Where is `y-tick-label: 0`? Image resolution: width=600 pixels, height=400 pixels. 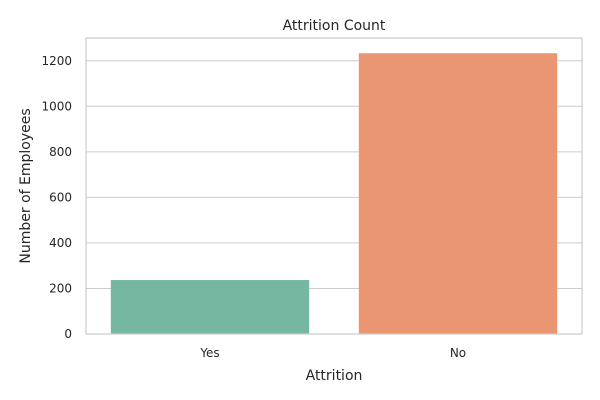
y-tick-label: 0 is located at coordinates (68, 334).